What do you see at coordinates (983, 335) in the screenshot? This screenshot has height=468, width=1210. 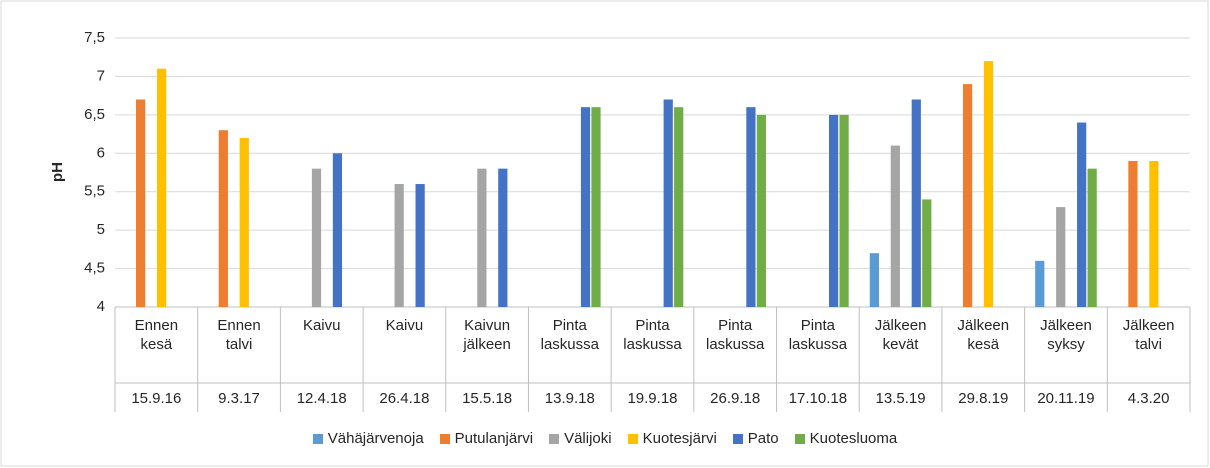 I see `x-category-label: Jälkeen kesä` at bounding box center [983, 335].